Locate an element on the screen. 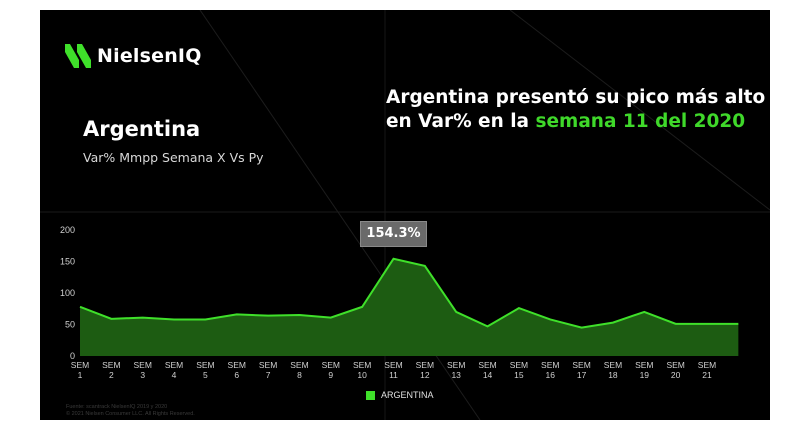 This screenshot has height=439, width=800. x-tick-label: 1 is located at coordinates (80, 375).